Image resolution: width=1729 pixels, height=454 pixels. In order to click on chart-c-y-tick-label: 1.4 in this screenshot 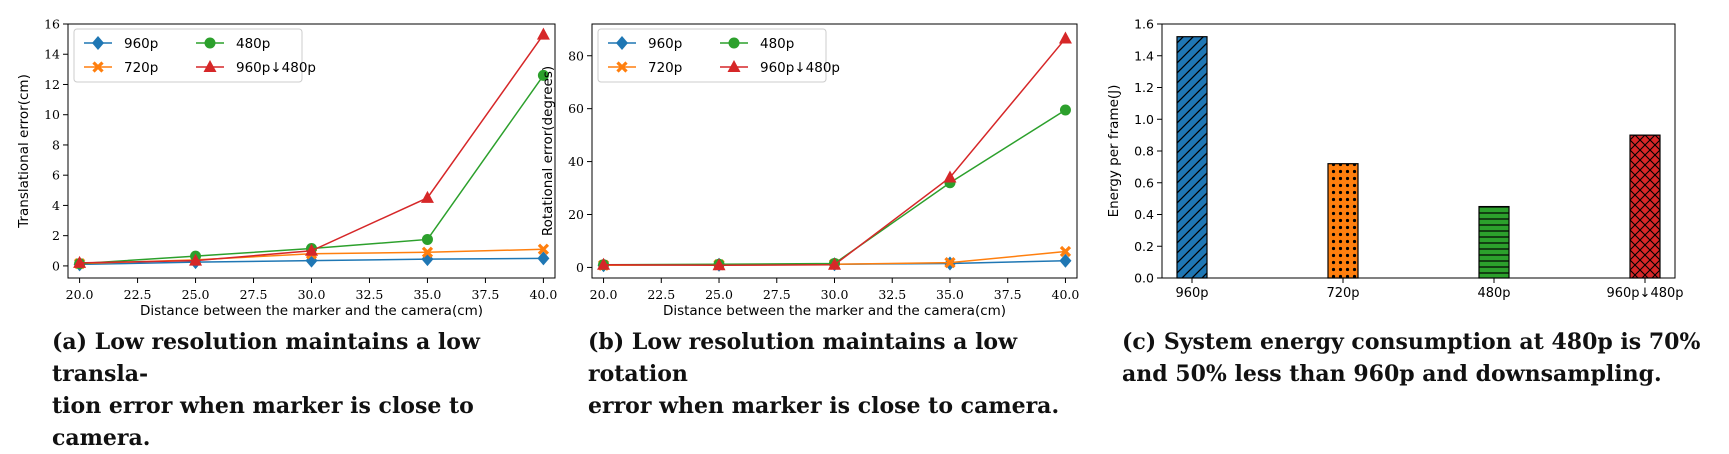, I will do `click(1144, 55)`.